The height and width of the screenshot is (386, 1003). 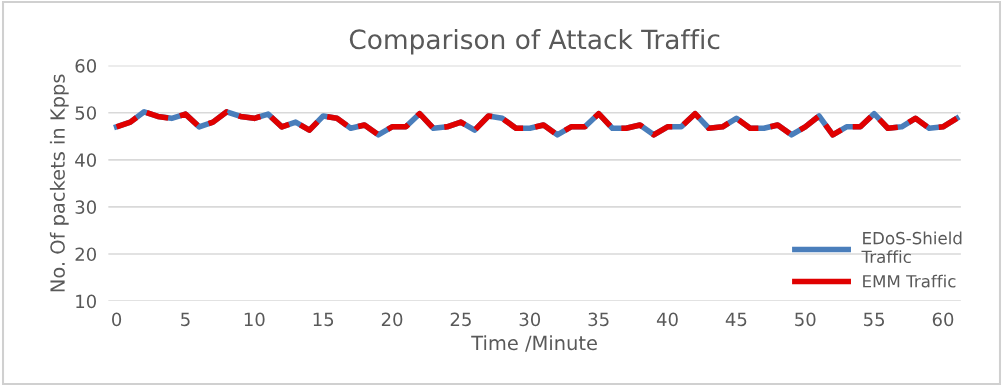 I want to click on x-tick-label: 40, so click(x=667, y=319).